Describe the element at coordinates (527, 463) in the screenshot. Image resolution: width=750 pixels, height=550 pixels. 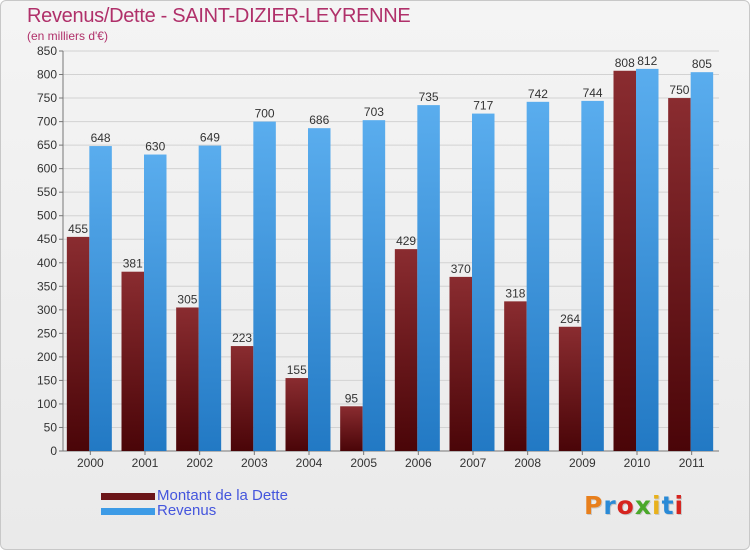
I see `x-tick-label: 2008` at that location.